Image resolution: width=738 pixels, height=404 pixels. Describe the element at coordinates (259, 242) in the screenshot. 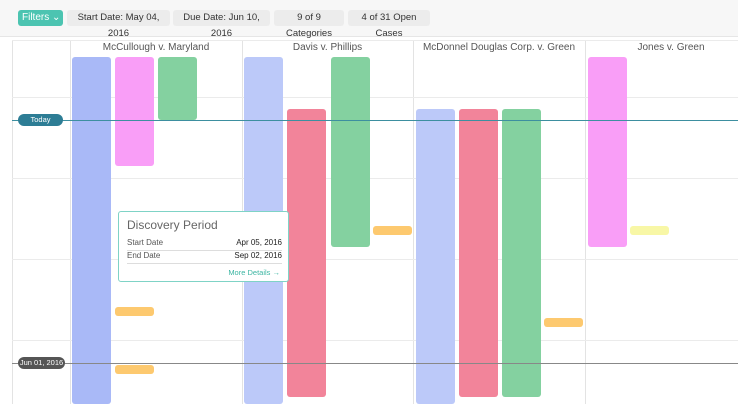

I see `row-value: Apr 05, 2016` at that location.